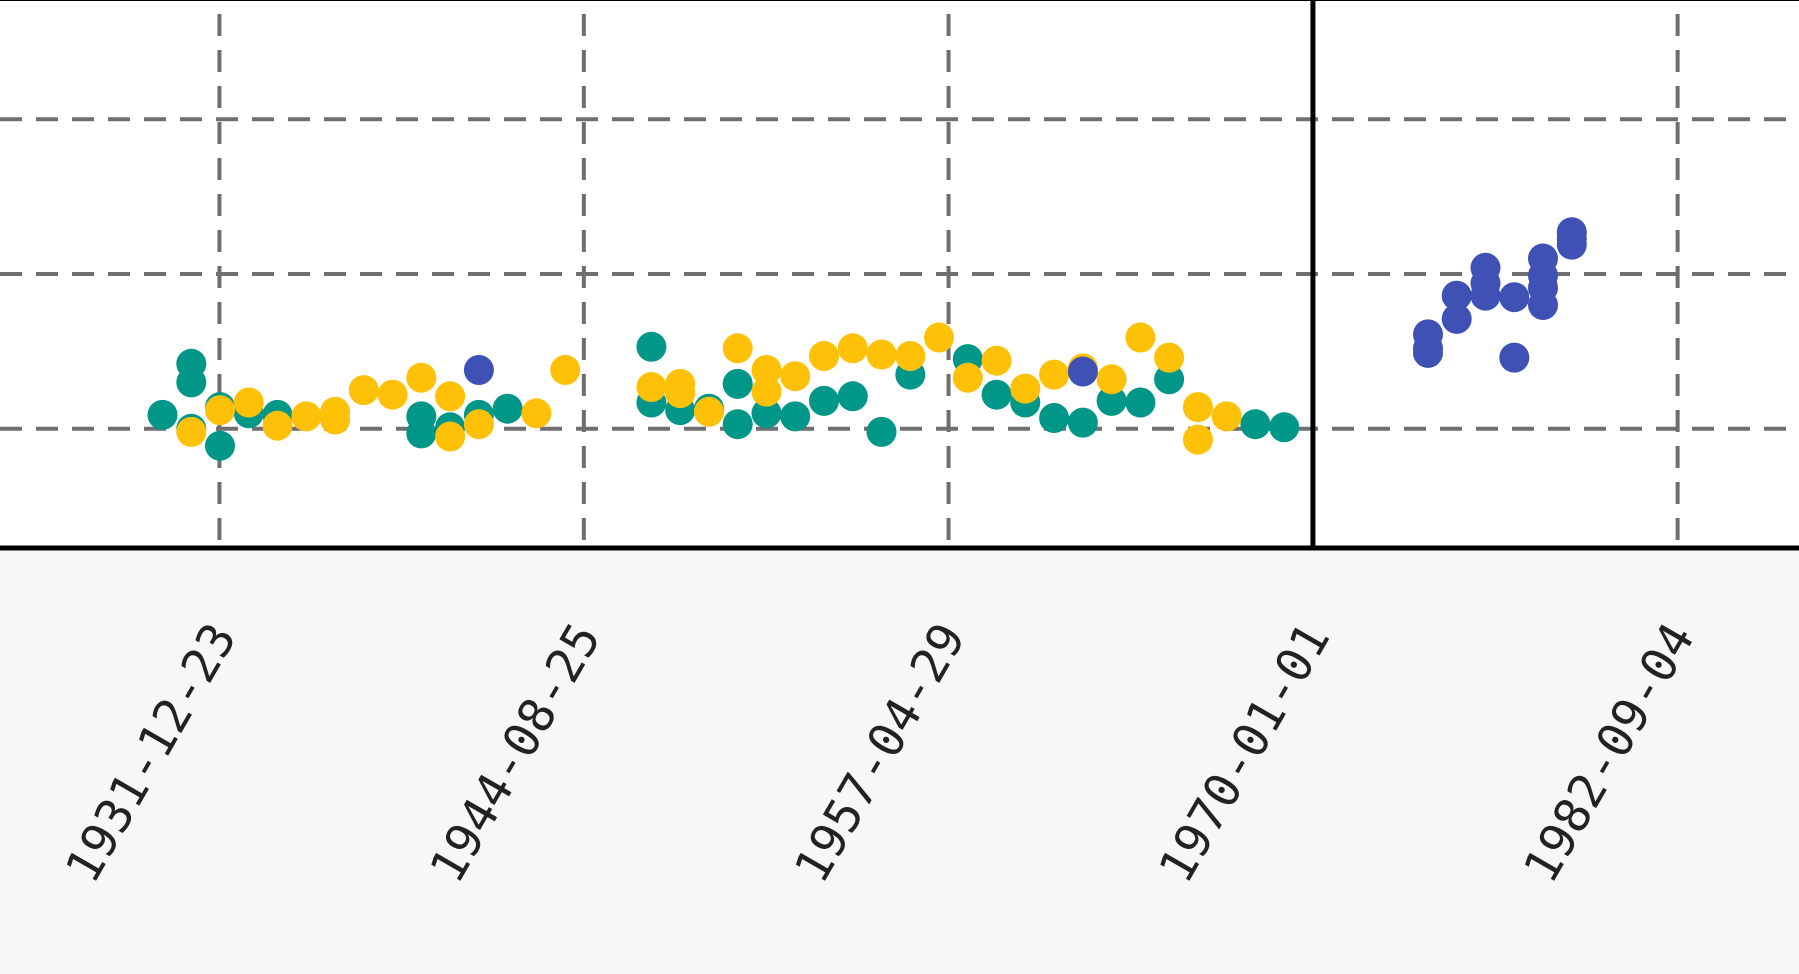 The height and width of the screenshot is (974, 1799). I want to click on x-tick-label: 1982-09-04, so click(1609, 753).